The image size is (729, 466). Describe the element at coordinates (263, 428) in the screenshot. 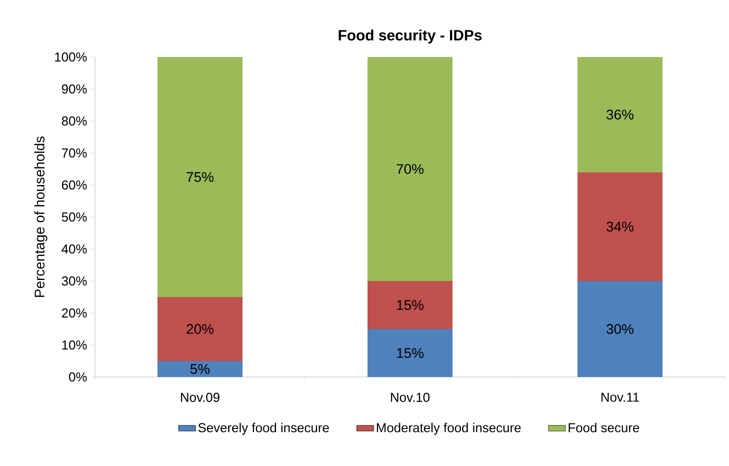

I see `legend-label: Severely food insecure` at that location.